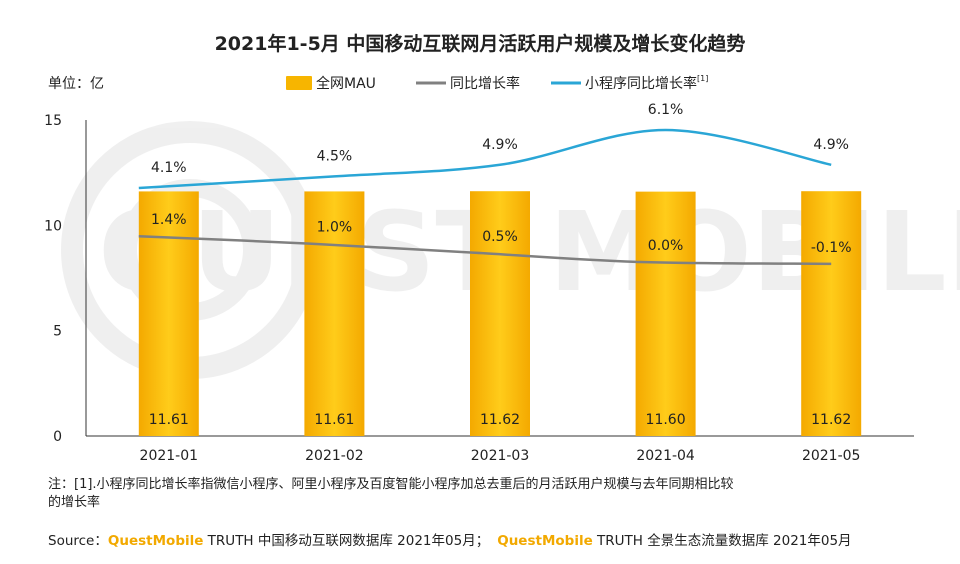  I want to click on unit-label: 单位：亿, so click(76, 84).